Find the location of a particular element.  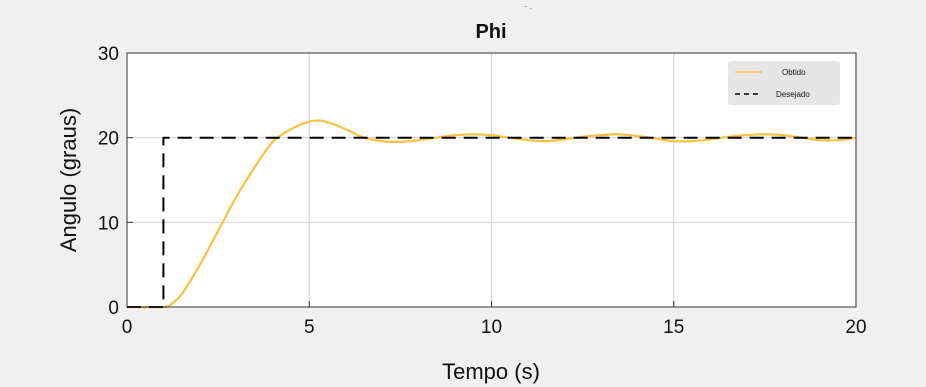

y-tick-label: 20 is located at coordinates (108, 139).